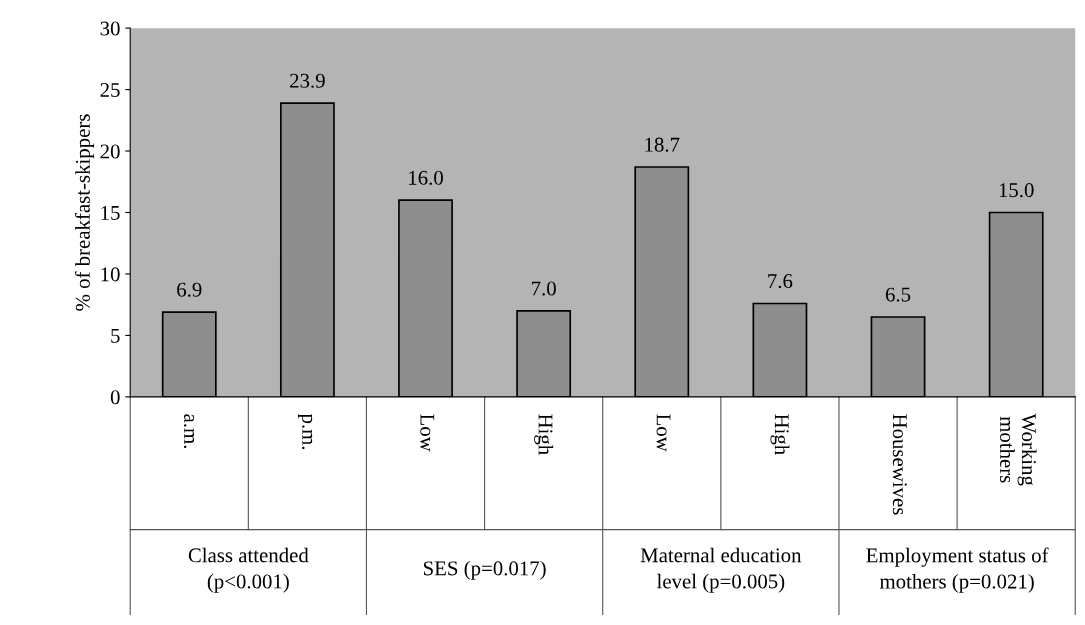 This screenshot has height=625, width=1085. What do you see at coordinates (780, 281) in the screenshot?
I see `data-label: 7.6` at bounding box center [780, 281].